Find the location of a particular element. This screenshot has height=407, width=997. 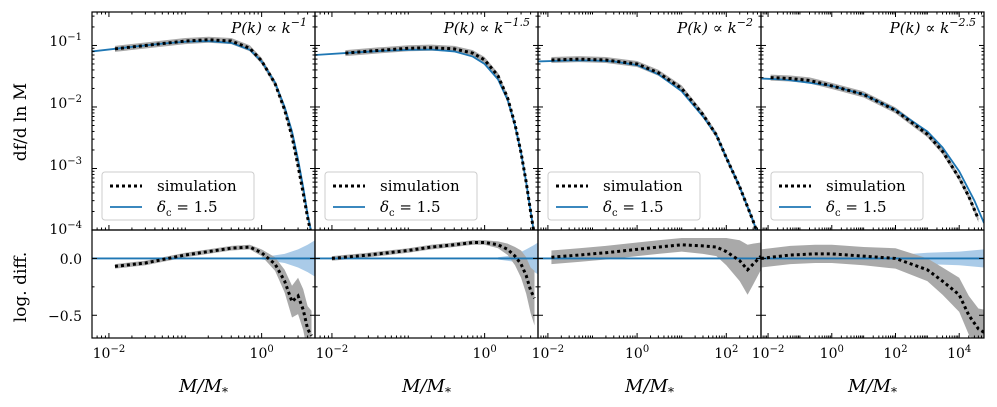

ytick-1e-3: 10⁻³ is located at coordinates (65, 165).